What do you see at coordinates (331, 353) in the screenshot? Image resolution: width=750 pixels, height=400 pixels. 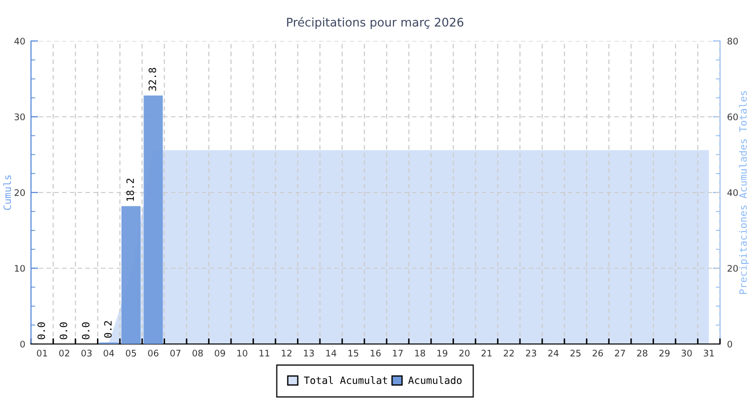 I see `x-tick-label: 14` at bounding box center [331, 353].